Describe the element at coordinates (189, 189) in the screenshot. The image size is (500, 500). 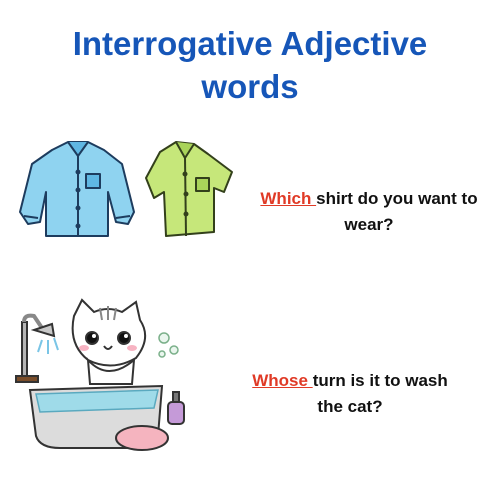
I see `green-shirt-icon` at that location.